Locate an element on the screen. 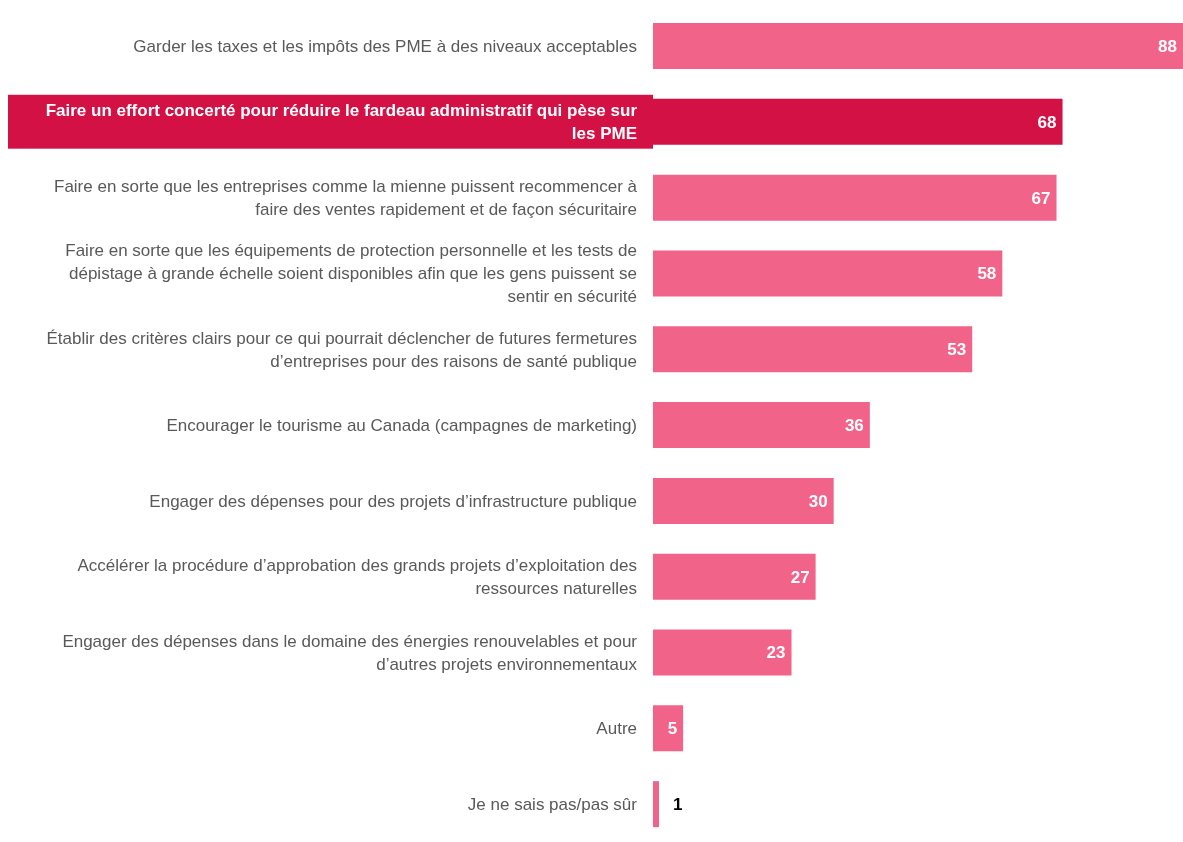  y-tick-label: Établir des critères clairs pour ce qui pourrait déclencher de futures fermetures d’entreprises pour des raisons de santé publique is located at coordinates (341, 349).